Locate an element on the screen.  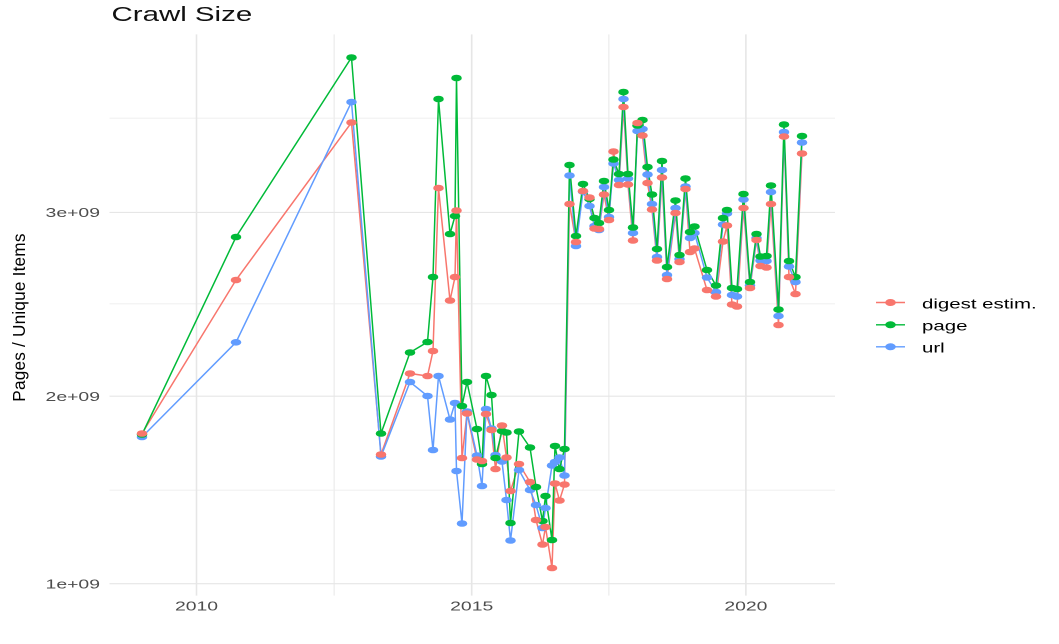
svg-text: 3e+09 is located at coordinates (73, 212).